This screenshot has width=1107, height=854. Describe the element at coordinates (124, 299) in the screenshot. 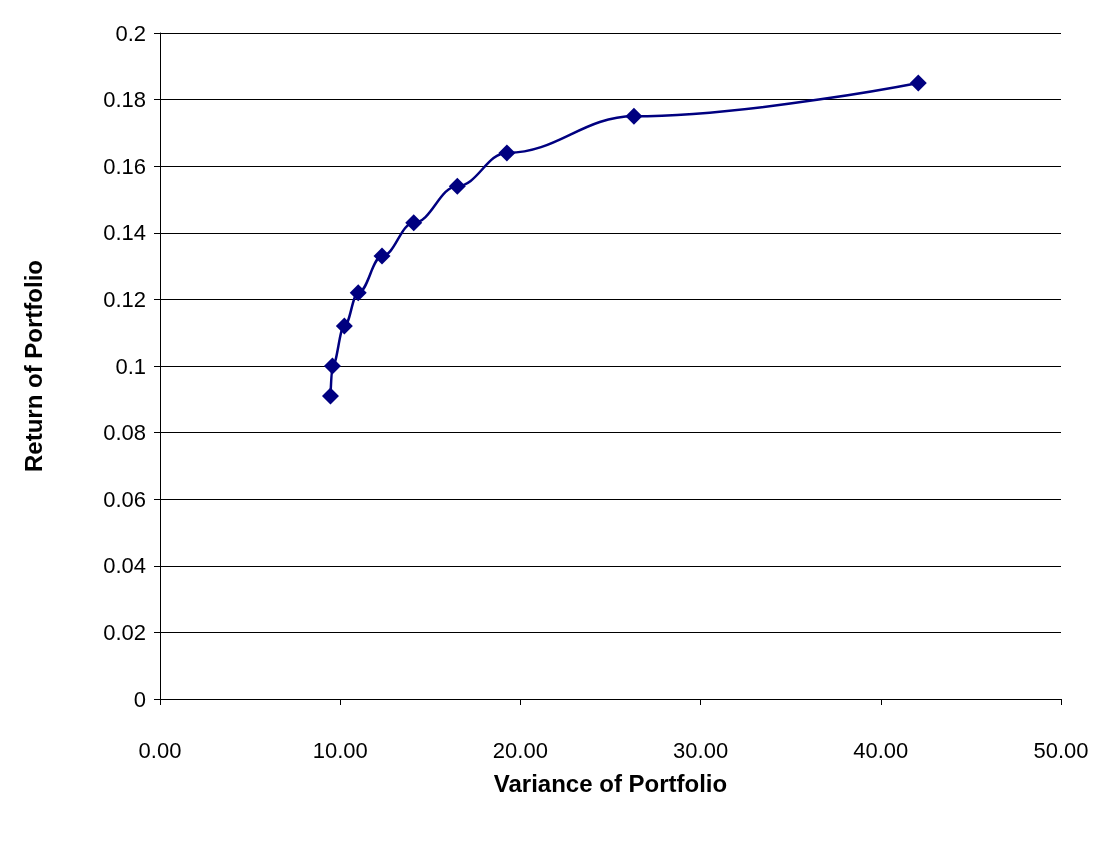

I see `y-tick-label: 0.12` at that location.